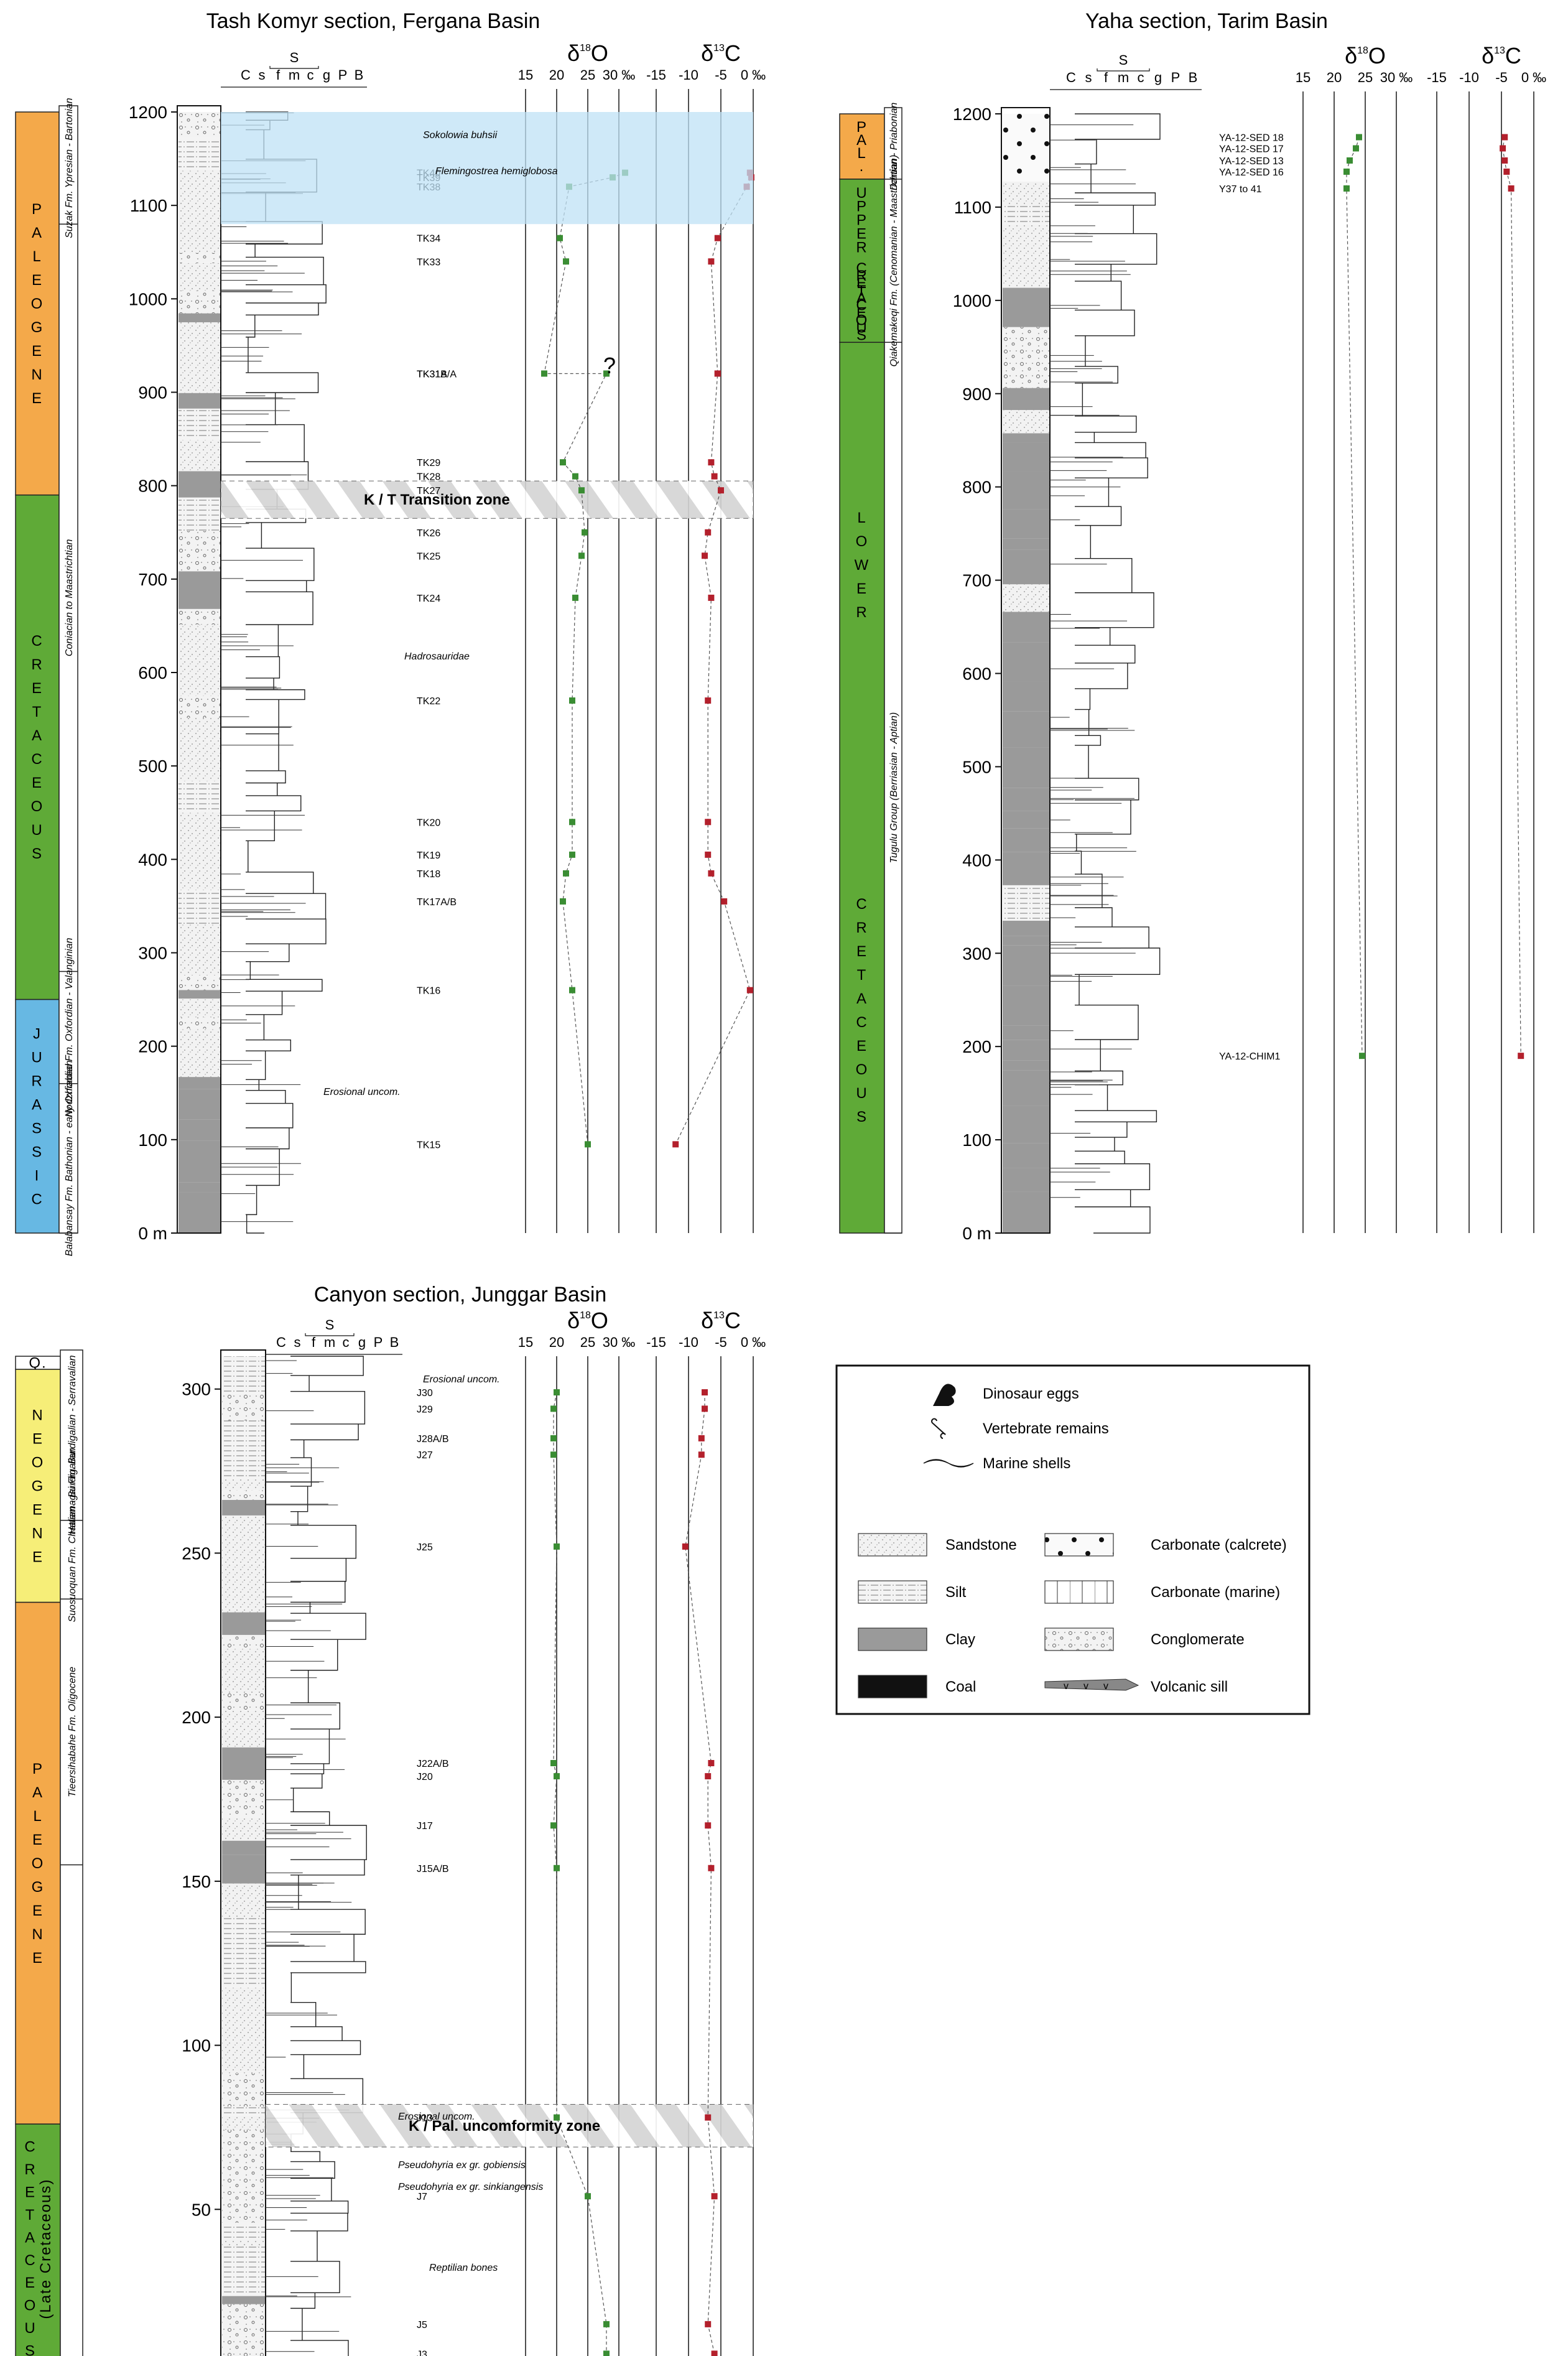 The height and width of the screenshot is (2356, 1568). What do you see at coordinates (862, 147) in the screenshot?
I see `period-label: PAL.` at bounding box center [862, 147].